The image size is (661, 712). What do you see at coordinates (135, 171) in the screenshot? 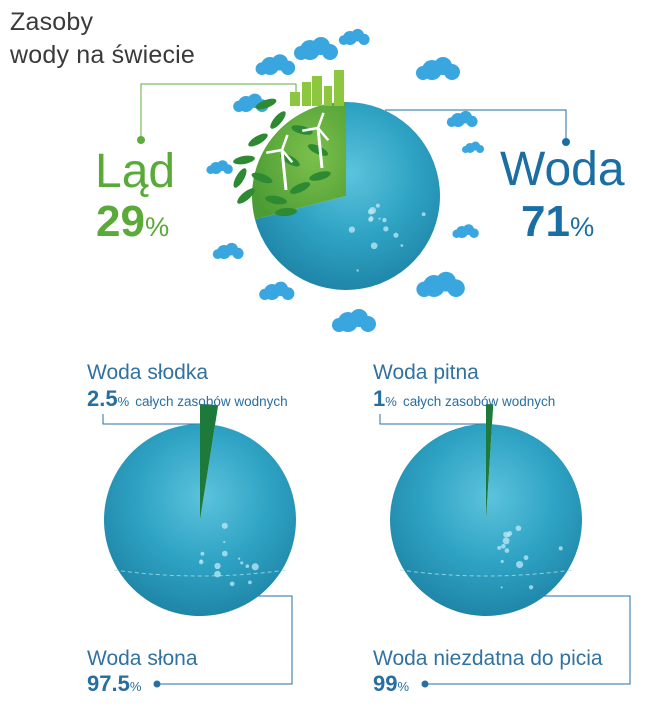
I see `slice-label-land: Ląd` at bounding box center [135, 171].